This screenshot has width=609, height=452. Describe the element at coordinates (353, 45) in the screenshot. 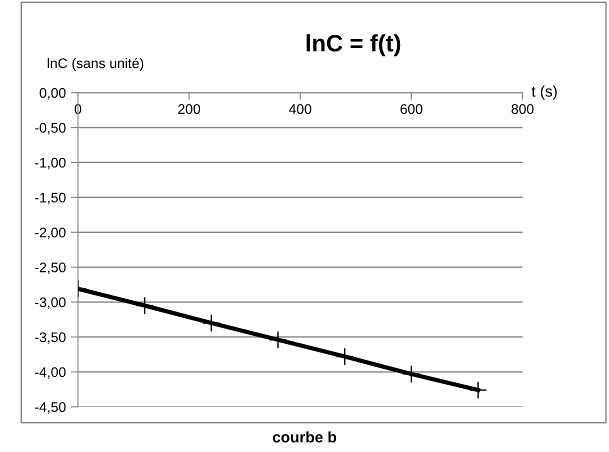

I see `chart-title: lnC = f(t)` at that location.